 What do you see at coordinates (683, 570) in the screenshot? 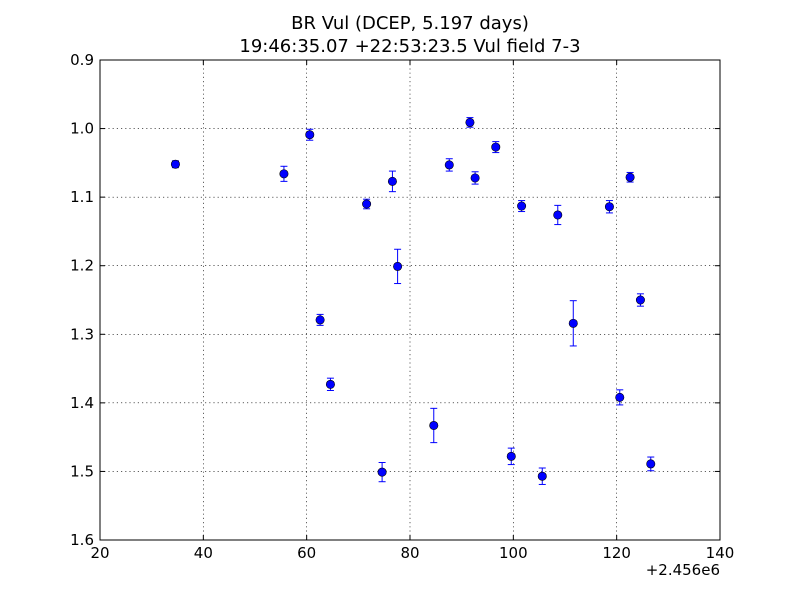
I see `x-offset-label: +2.456e6` at bounding box center [683, 570].